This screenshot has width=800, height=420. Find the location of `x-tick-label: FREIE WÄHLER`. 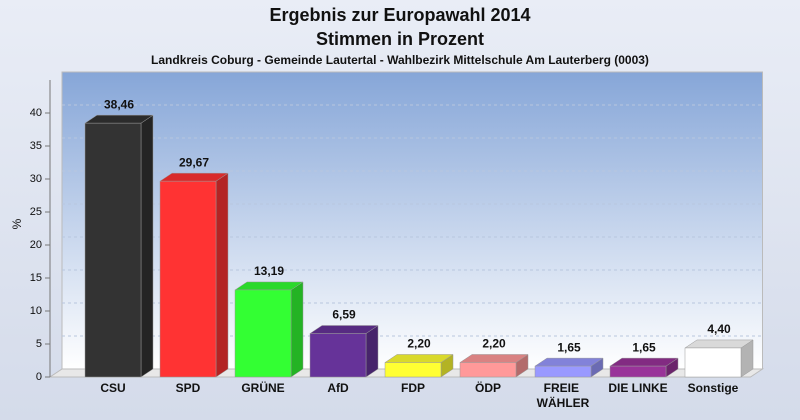

x-tick-label: FREIE WÄHLER is located at coordinates (563, 395).